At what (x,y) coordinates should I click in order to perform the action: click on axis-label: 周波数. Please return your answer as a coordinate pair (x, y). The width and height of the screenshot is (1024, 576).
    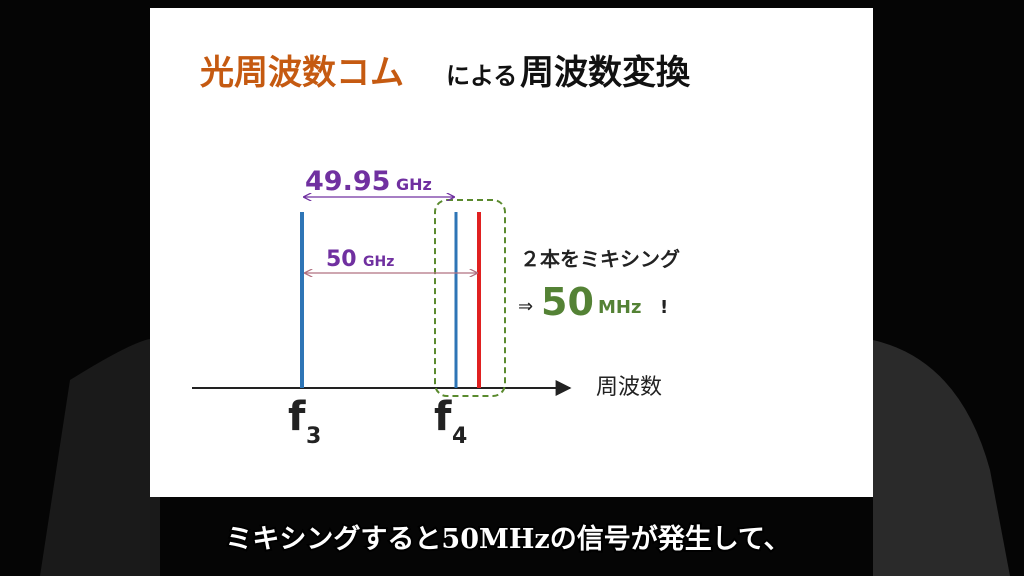
    Looking at the image, I should click on (629, 387).